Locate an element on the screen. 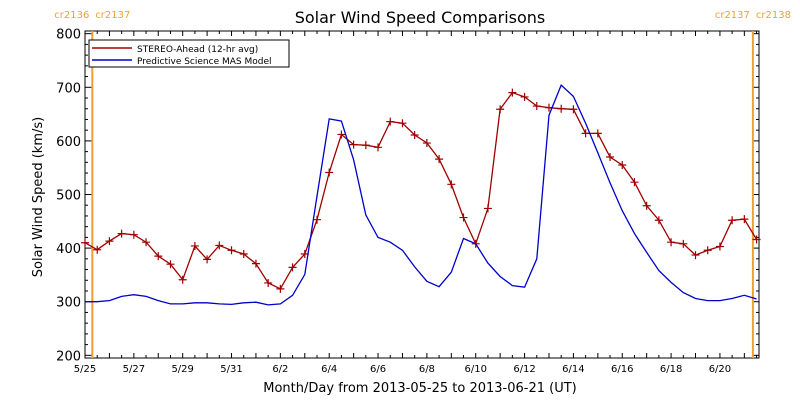  x-tick-label: 5/31 is located at coordinates (231, 369).